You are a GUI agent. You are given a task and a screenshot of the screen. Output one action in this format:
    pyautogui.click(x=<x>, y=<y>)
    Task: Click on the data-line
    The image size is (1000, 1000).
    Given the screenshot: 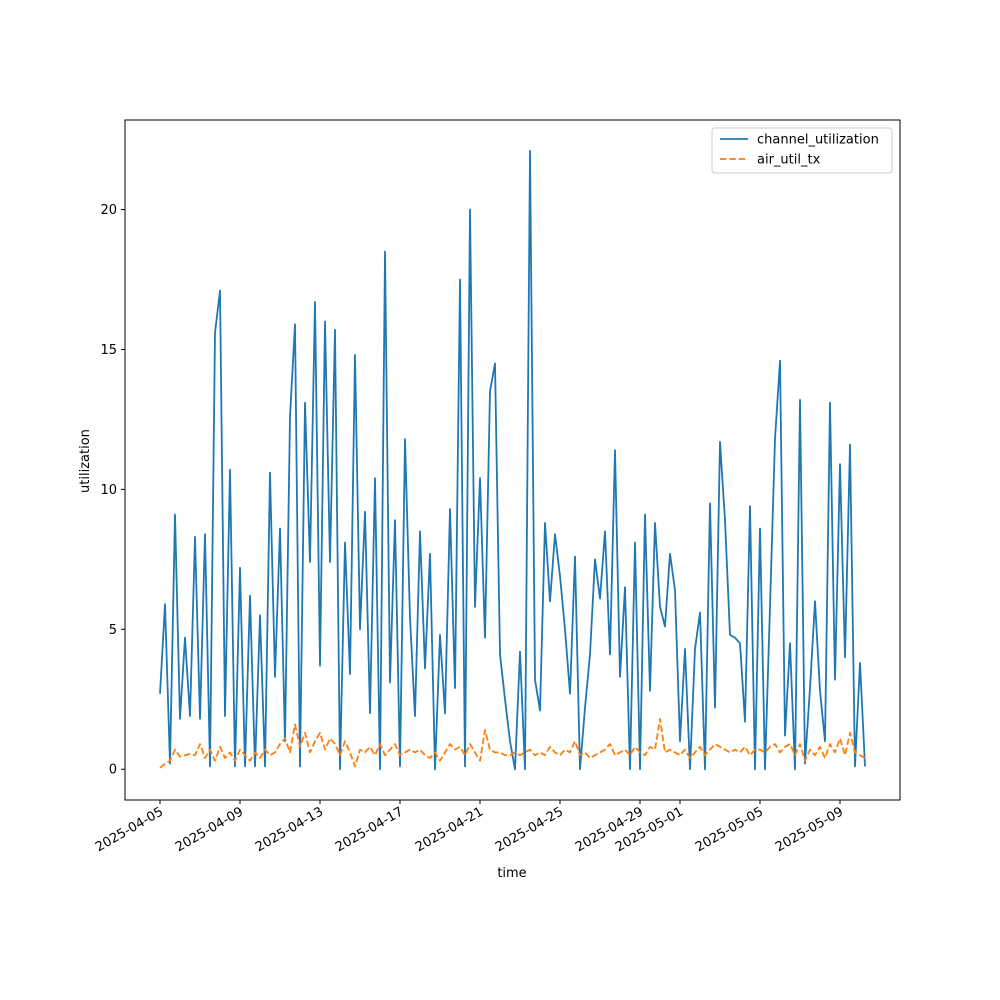 What is the action you would take?
    pyautogui.click(x=512, y=743)
    